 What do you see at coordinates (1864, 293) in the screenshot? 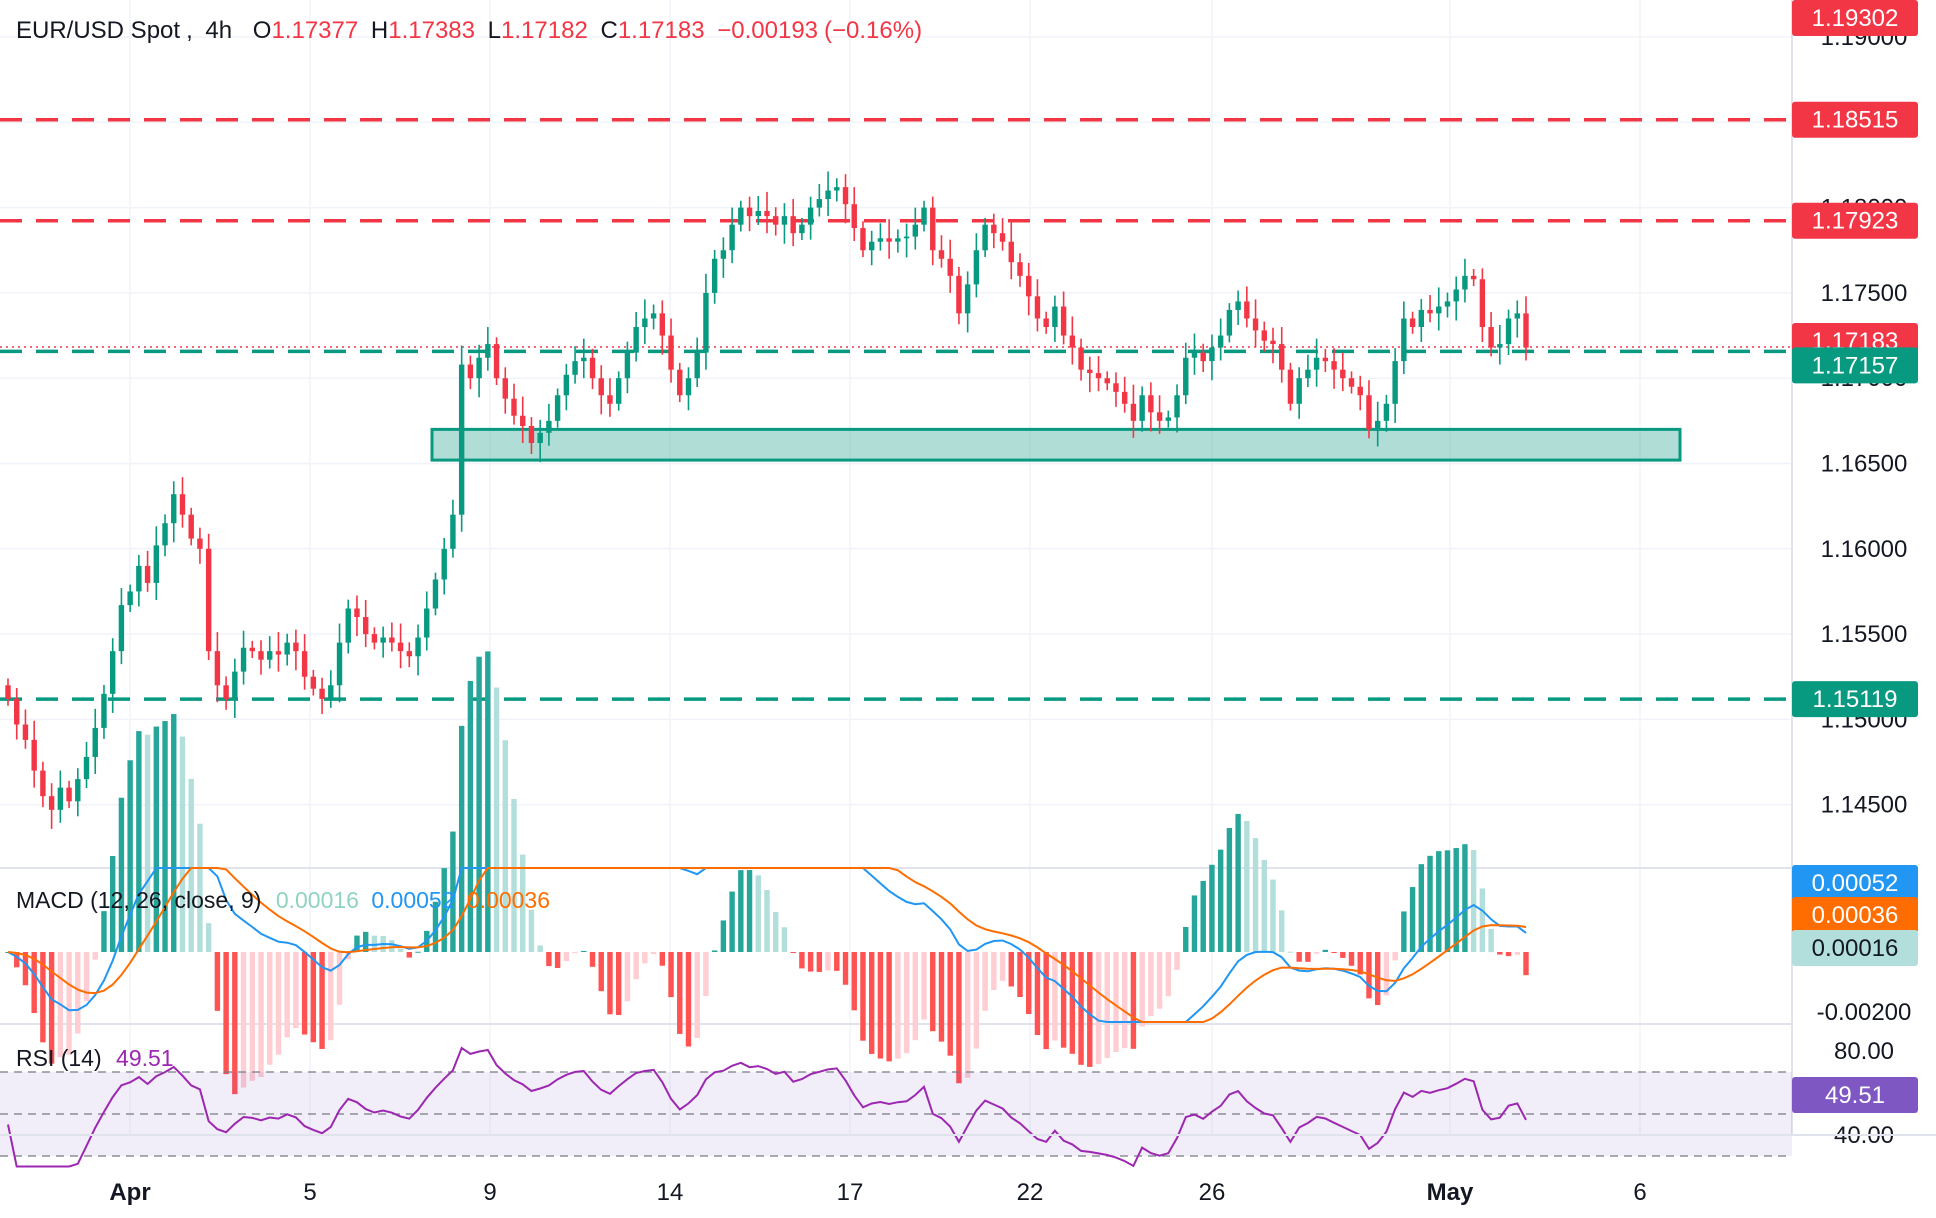
I see `price-tick-label: 1.17500` at bounding box center [1864, 293].